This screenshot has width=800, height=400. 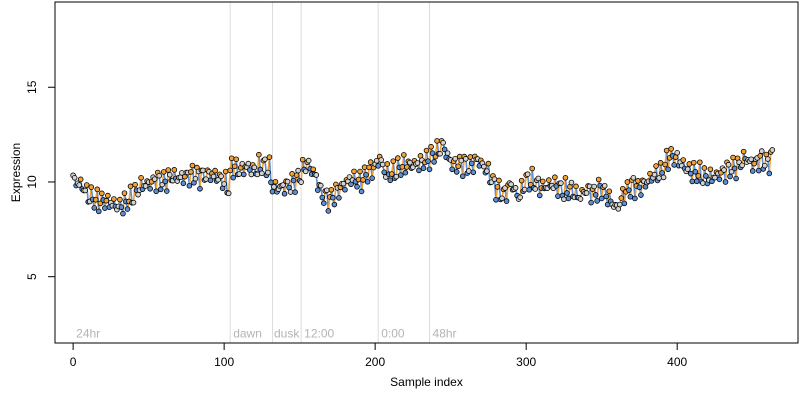 What do you see at coordinates (73, 362) in the screenshot?
I see `x-tick-label: 0` at bounding box center [73, 362].